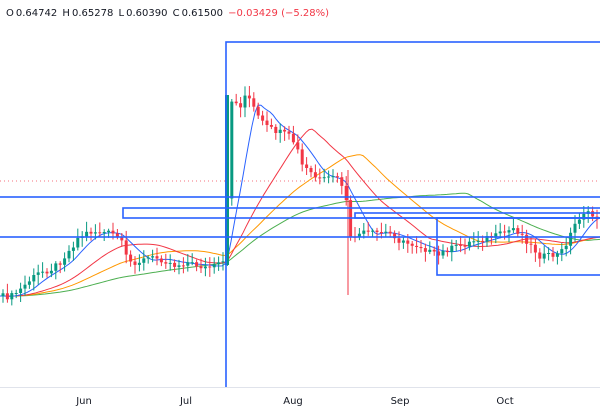 This screenshot has height=412, width=600. What do you see at coordinates (84, 401) in the screenshot?
I see `tick-jun: Jun` at bounding box center [84, 401].